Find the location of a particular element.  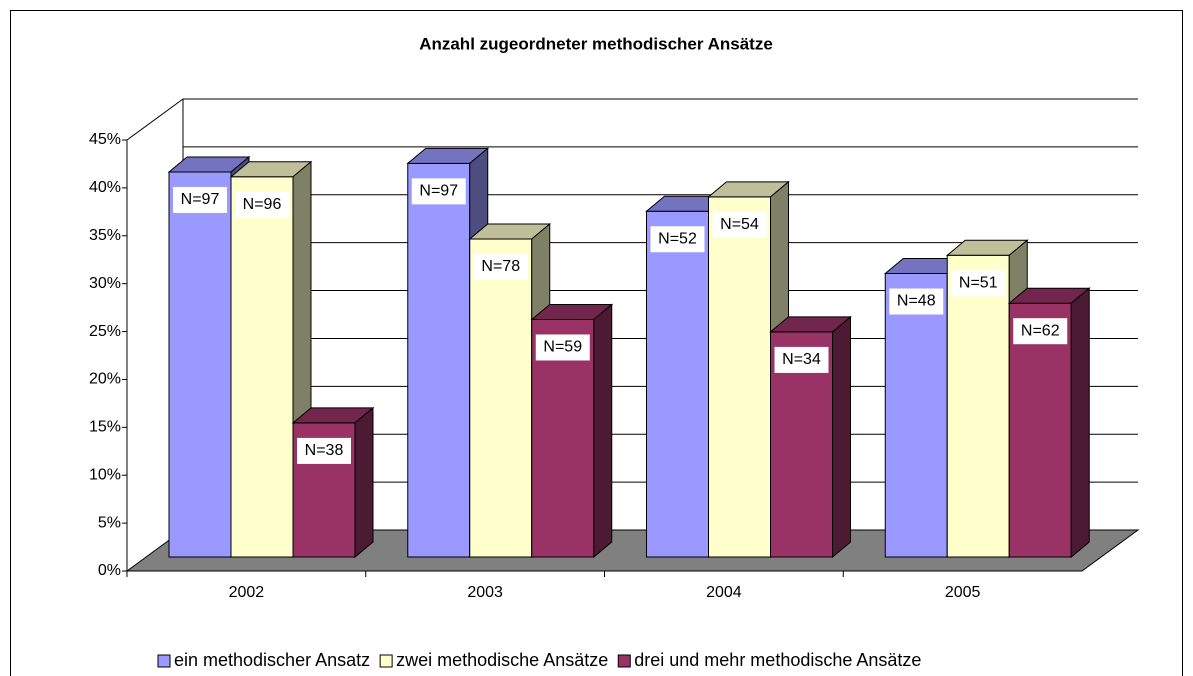

y-tick-label: 15% is located at coordinates (105, 427).